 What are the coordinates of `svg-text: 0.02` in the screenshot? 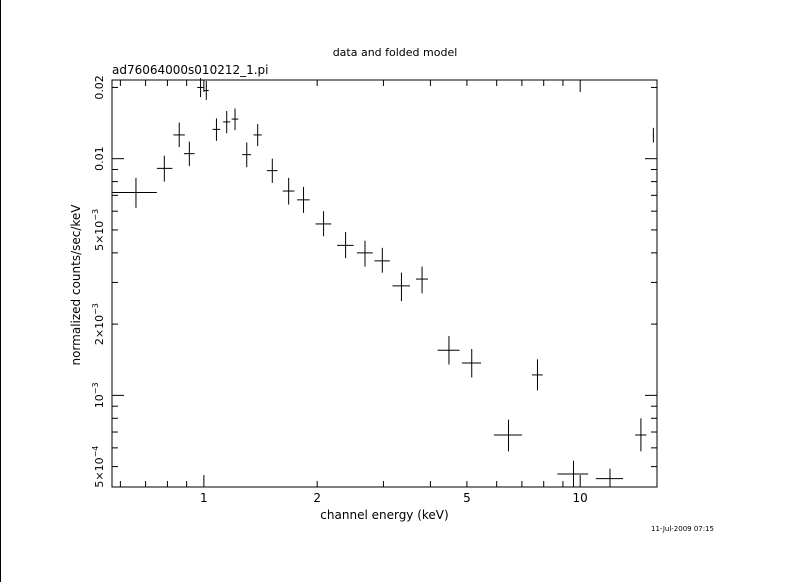 It's located at (99, 87).